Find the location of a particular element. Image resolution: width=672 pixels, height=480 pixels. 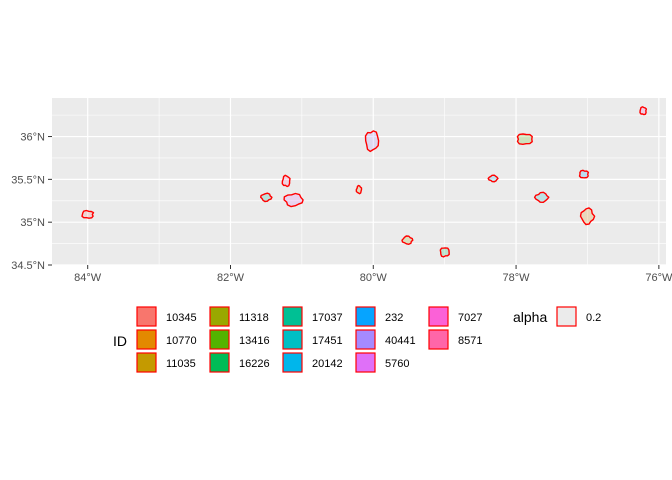

x-axis: 84°W 82°W 80°W 78°W 76°W is located at coordinates (373, 274).